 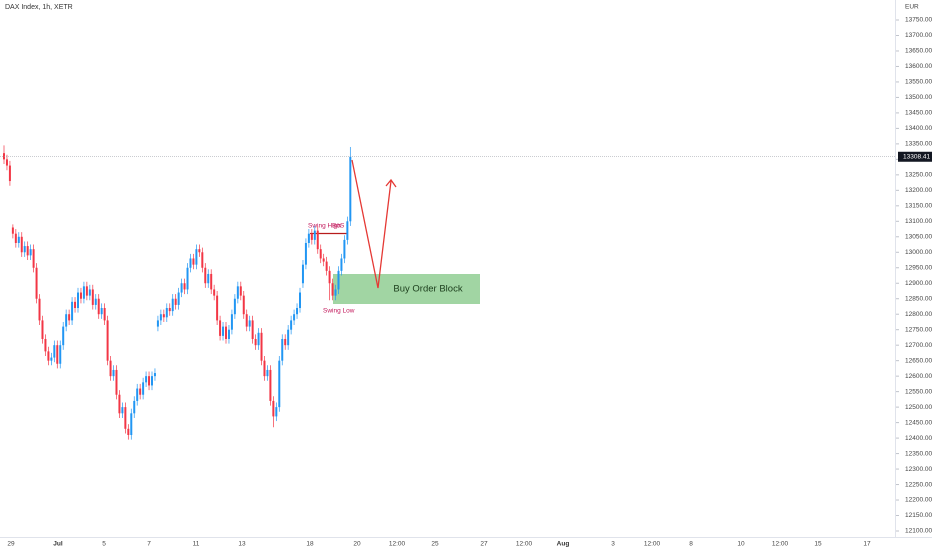 What do you see at coordinates (818, 544) in the screenshot?
I see `x-tick-label: 15` at bounding box center [818, 544].